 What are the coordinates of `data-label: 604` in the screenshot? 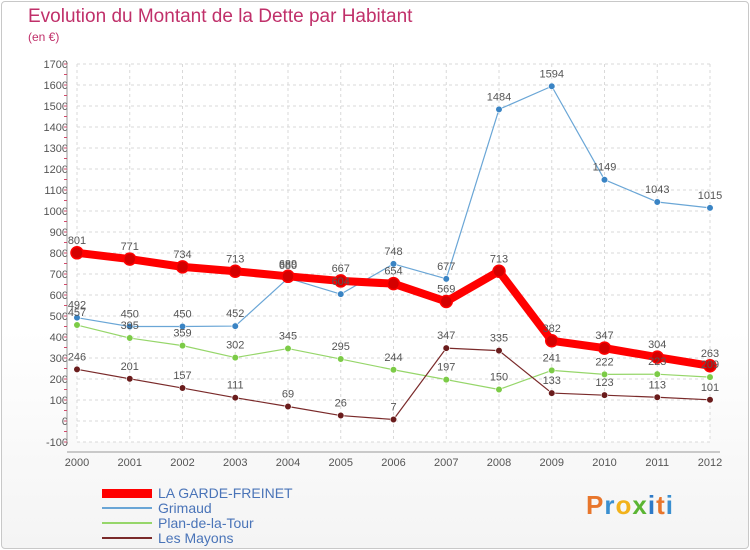 It's located at (341, 282).